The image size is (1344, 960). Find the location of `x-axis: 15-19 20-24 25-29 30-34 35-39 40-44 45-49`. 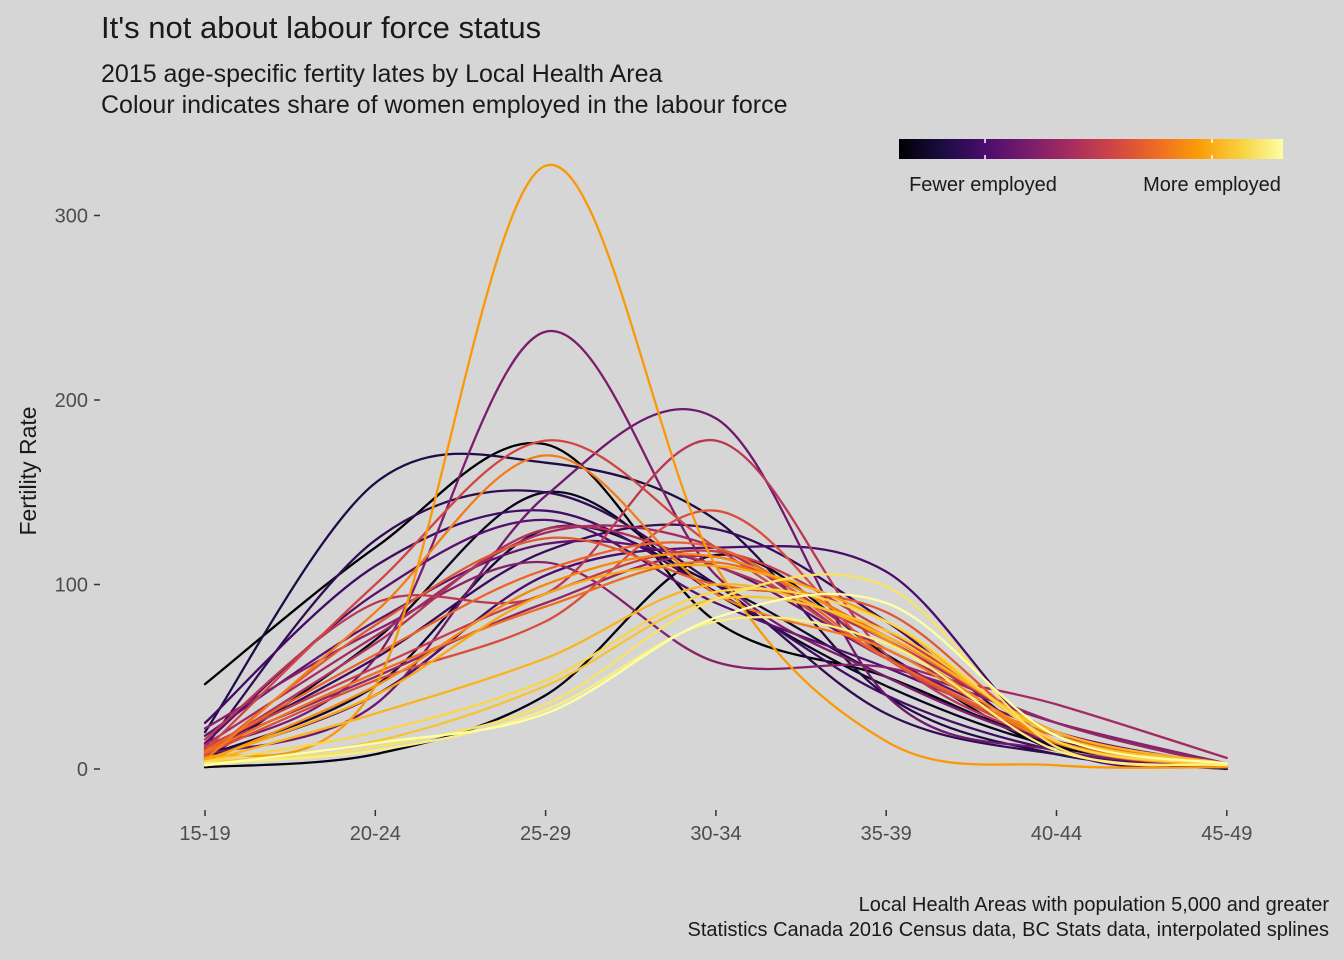

x-axis: 15-19 20-24 25-29 30-34 35-39 40-44 45-49 is located at coordinates (715, 827).